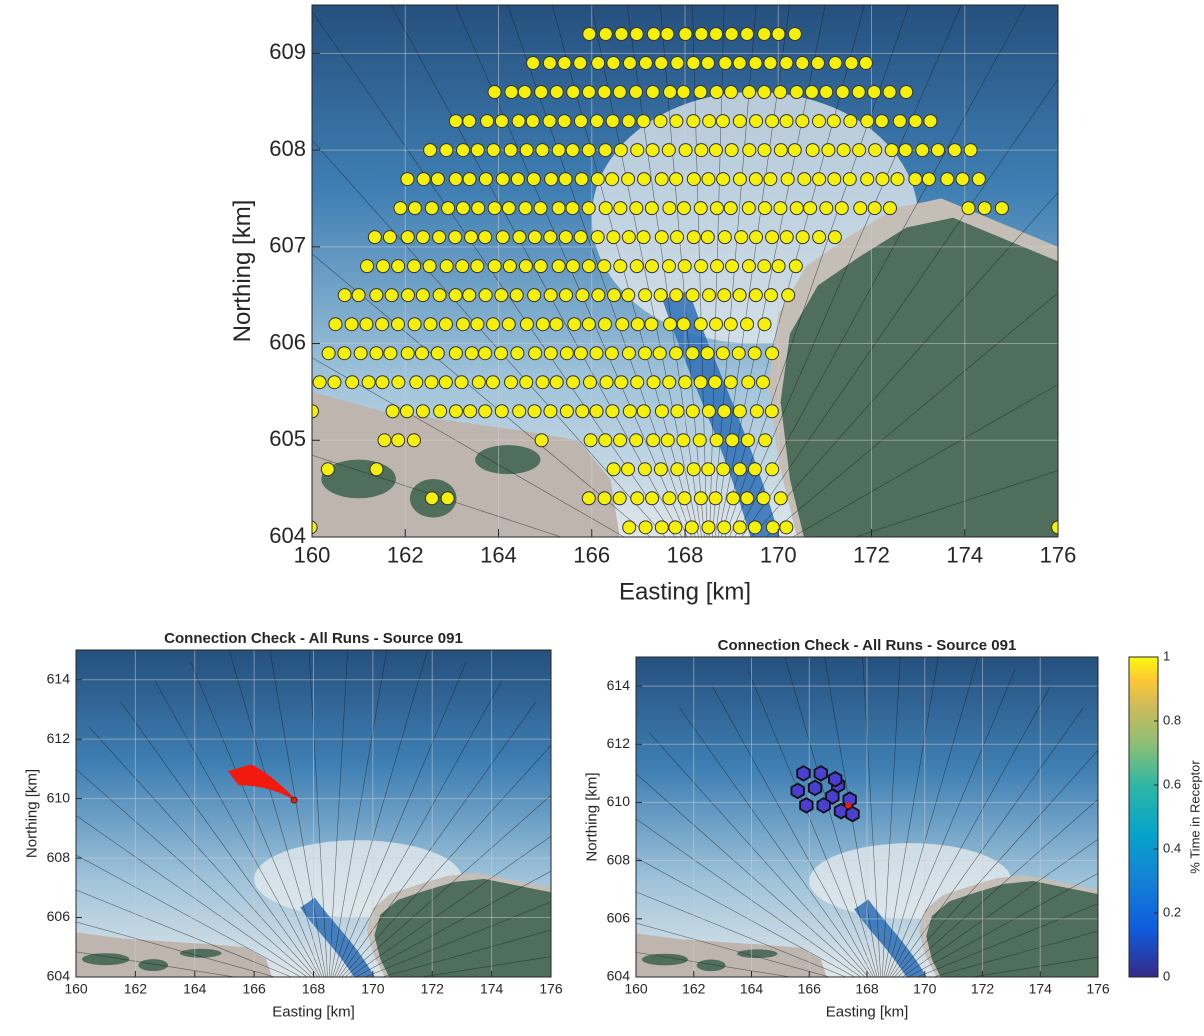 This screenshot has width=1204, height=1036. Describe the element at coordinates (619, 859) in the screenshot. I see `y-tick-label: 608` at that location.